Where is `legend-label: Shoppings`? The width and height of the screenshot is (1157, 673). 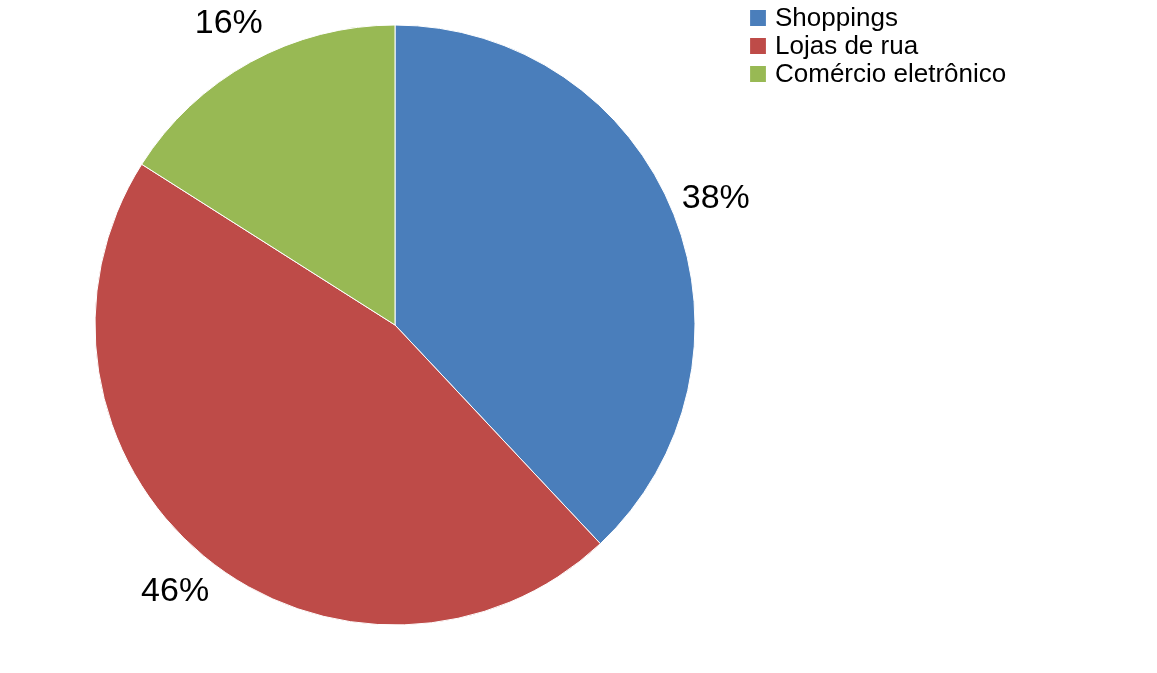
legend-label: Shoppings is located at coordinates (836, 17).